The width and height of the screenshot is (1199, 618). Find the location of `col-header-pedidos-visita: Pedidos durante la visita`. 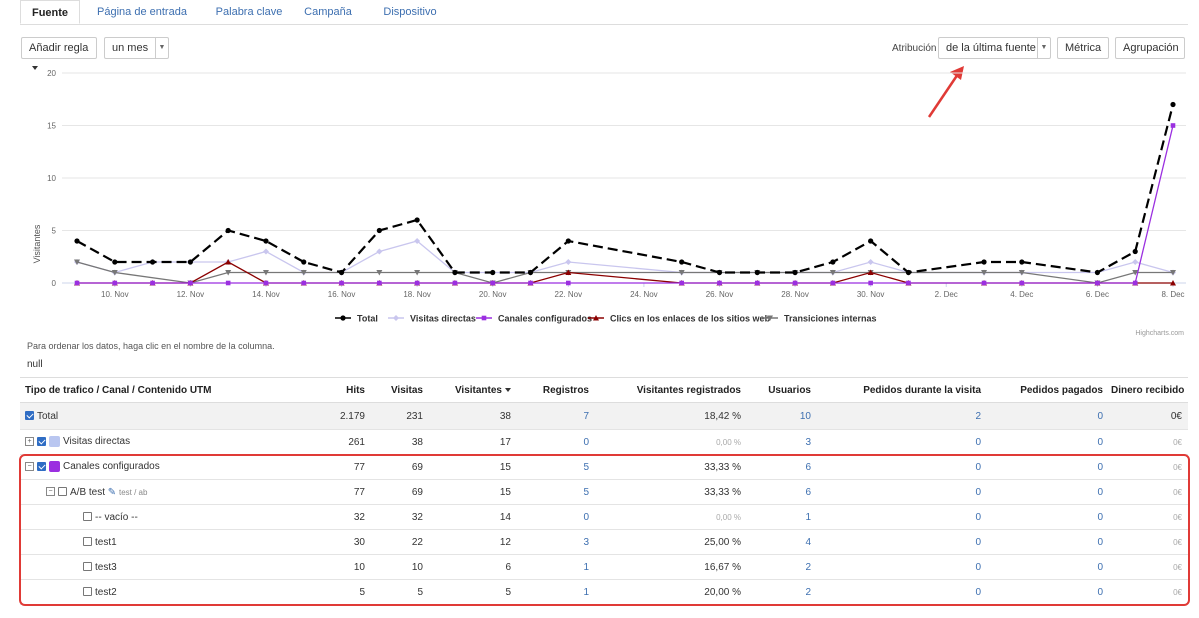

col-header-pedidos-visita: Pedidos durante la visita is located at coordinates (902, 390).